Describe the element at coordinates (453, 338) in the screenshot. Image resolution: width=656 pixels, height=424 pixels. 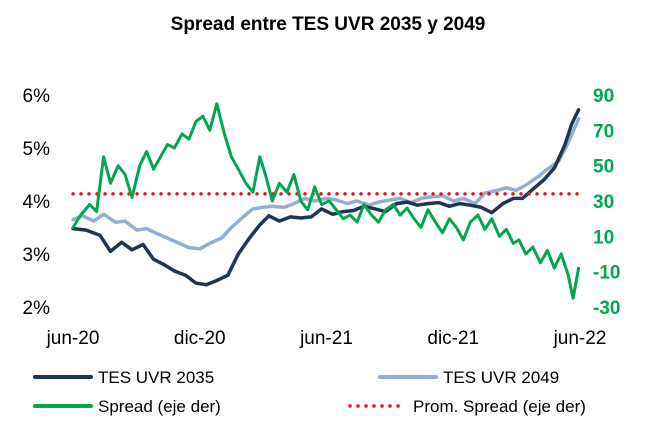
I see `x-tick-label: dic-21` at that location.